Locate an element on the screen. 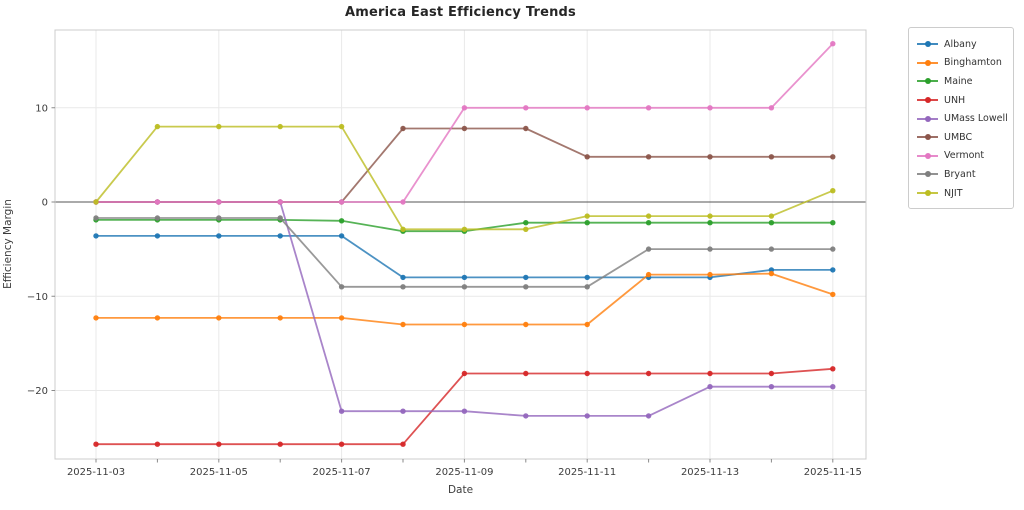 The image size is (1024, 510). legend-label: NJIT is located at coordinates (953, 193).